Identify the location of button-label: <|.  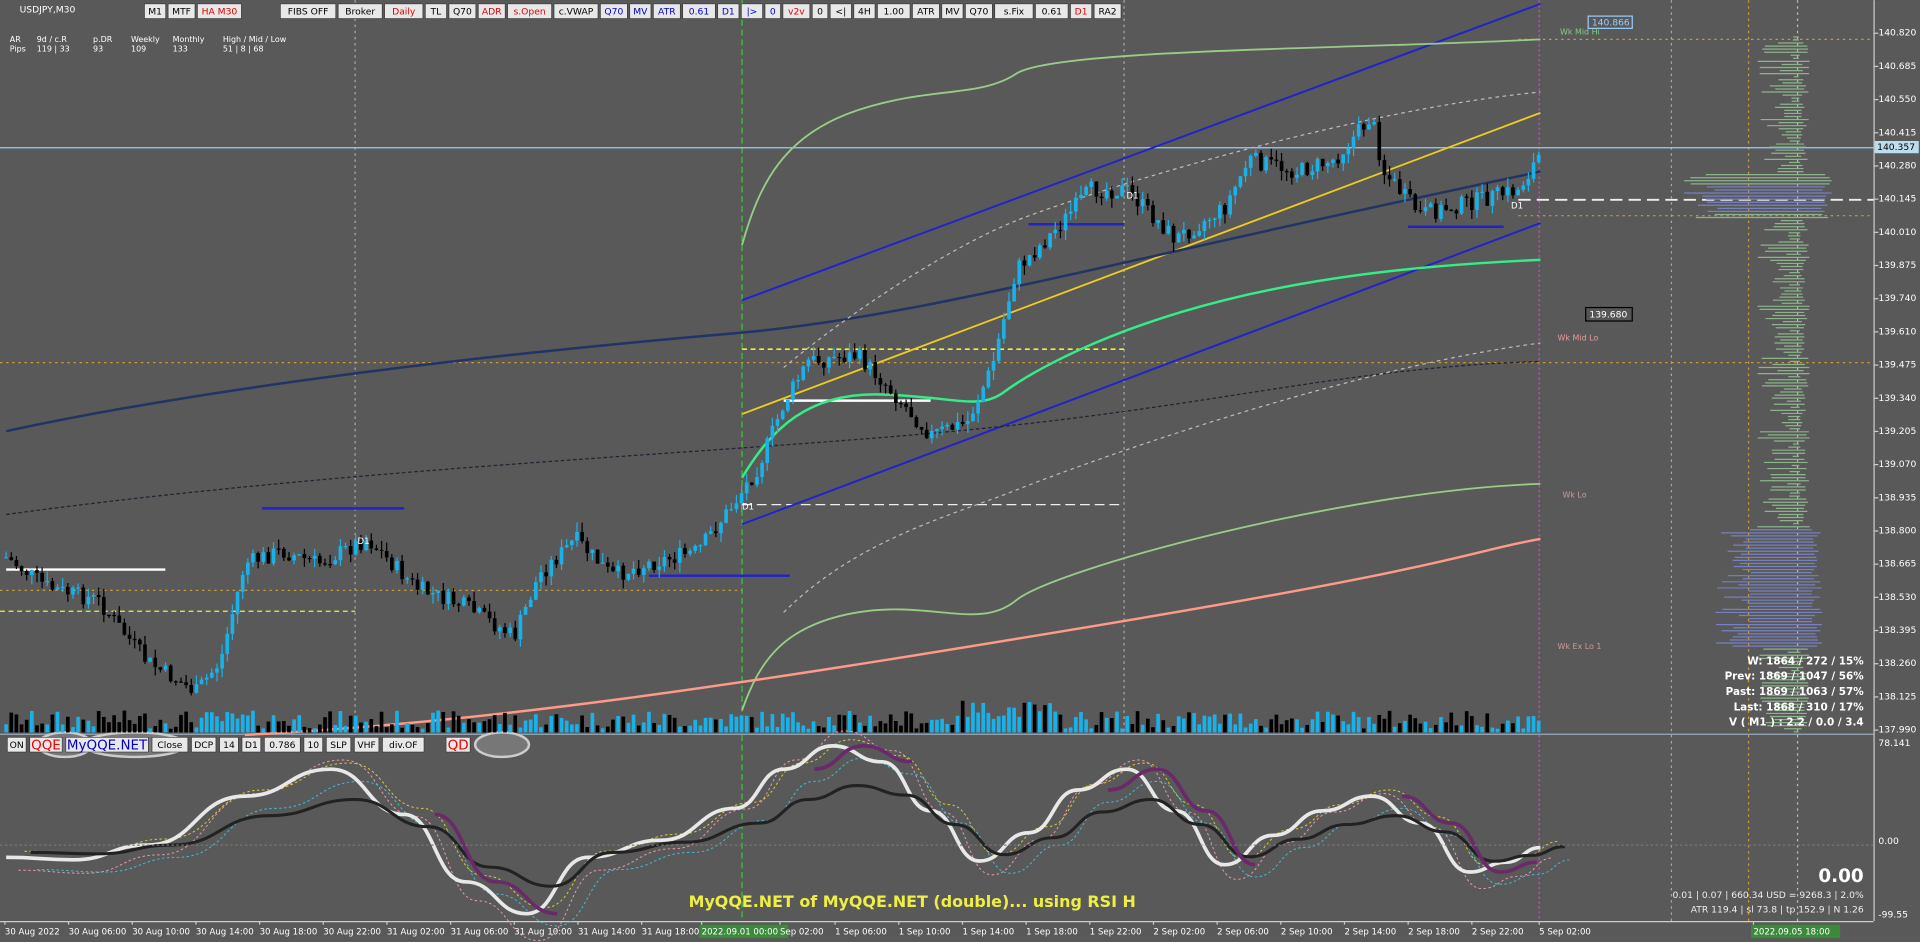
(840, 11).